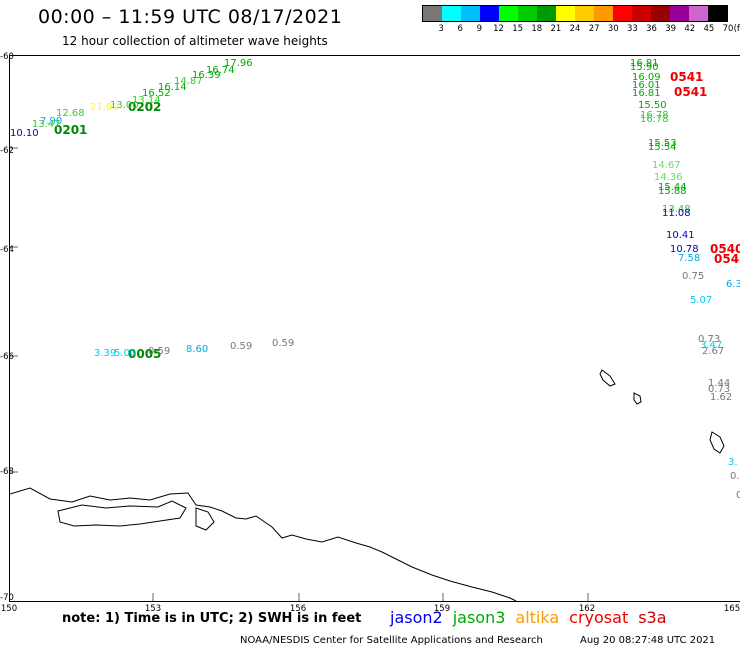 This screenshot has height=650, width=740. Describe the element at coordinates (672, 187) in the screenshot. I see `wave-height-label: 15.44` at that location.